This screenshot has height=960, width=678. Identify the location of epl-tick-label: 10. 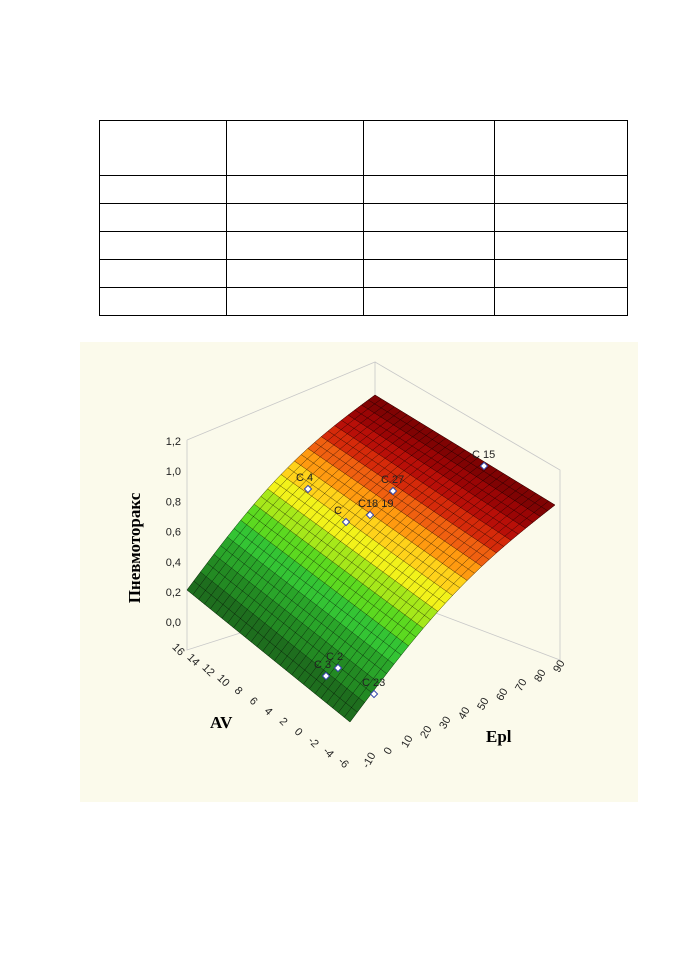
(407, 741).